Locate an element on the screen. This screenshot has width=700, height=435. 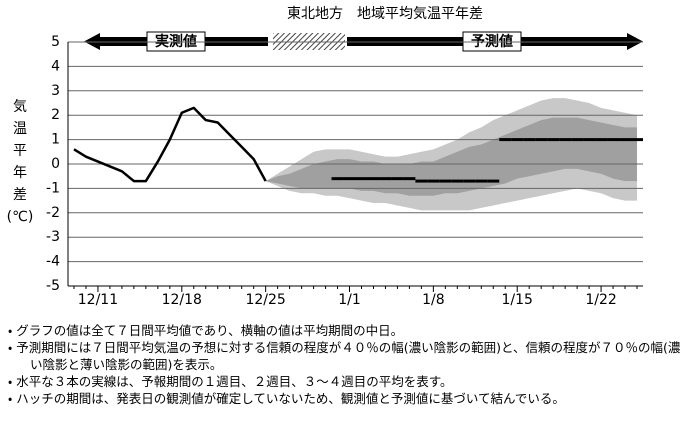
x-tick-label: 12/25 is located at coordinates (265, 300).